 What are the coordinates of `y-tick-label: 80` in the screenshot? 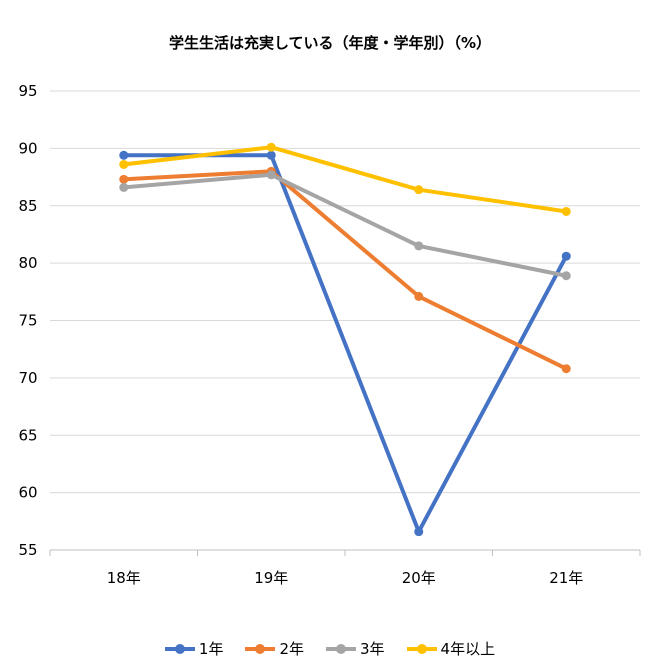 It's located at (27, 263).